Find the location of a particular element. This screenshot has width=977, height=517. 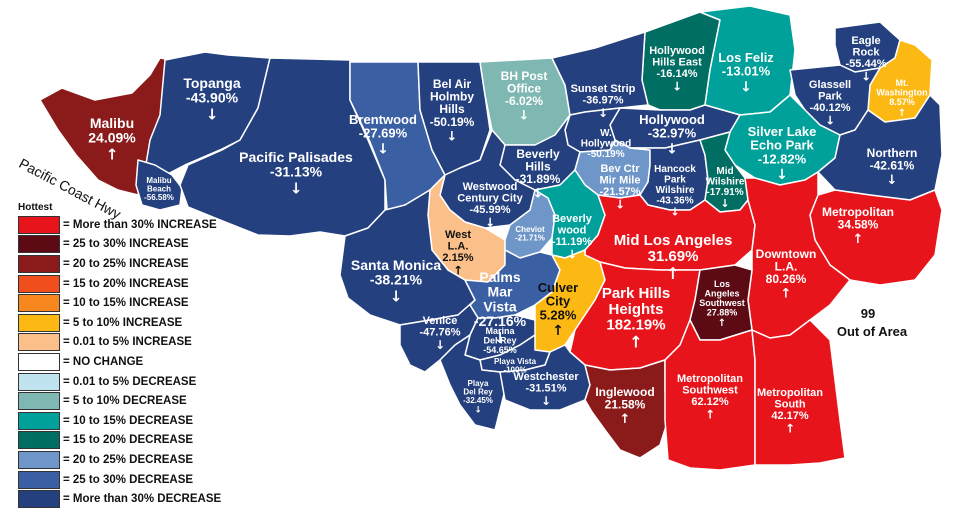

region-percent: -27.16% is located at coordinates (500, 321).